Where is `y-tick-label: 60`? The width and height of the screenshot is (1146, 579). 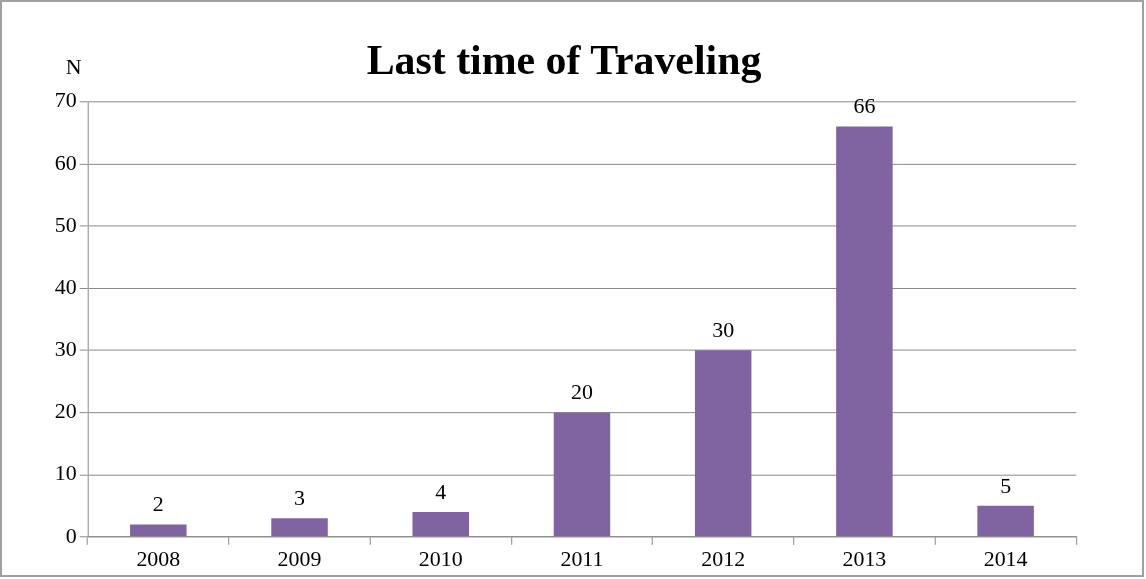 y-tick-label: 60 is located at coordinates (65, 162).